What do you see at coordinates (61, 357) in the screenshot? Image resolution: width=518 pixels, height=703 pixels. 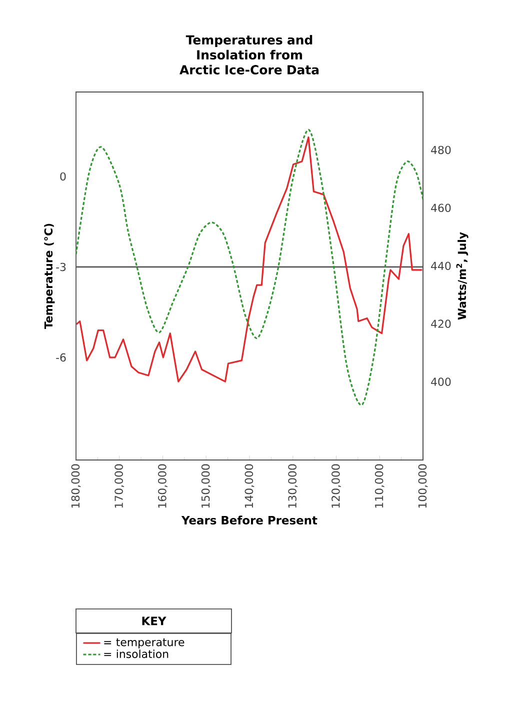 I see `y-tick-label: -6` at bounding box center [61, 357].